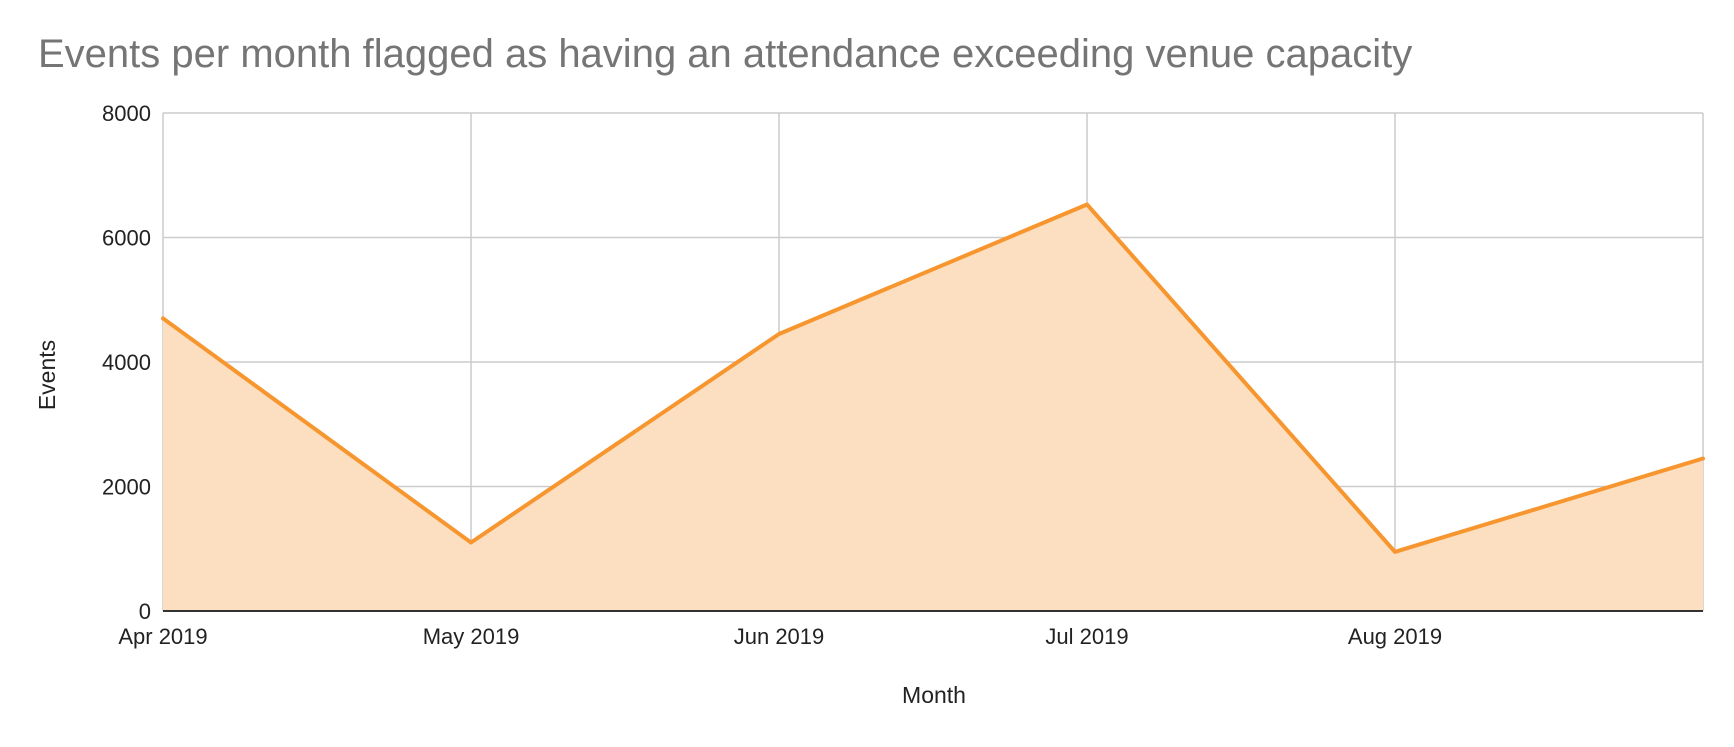  What do you see at coordinates (126, 238) in the screenshot?
I see `y-tick-label: 6000` at bounding box center [126, 238].